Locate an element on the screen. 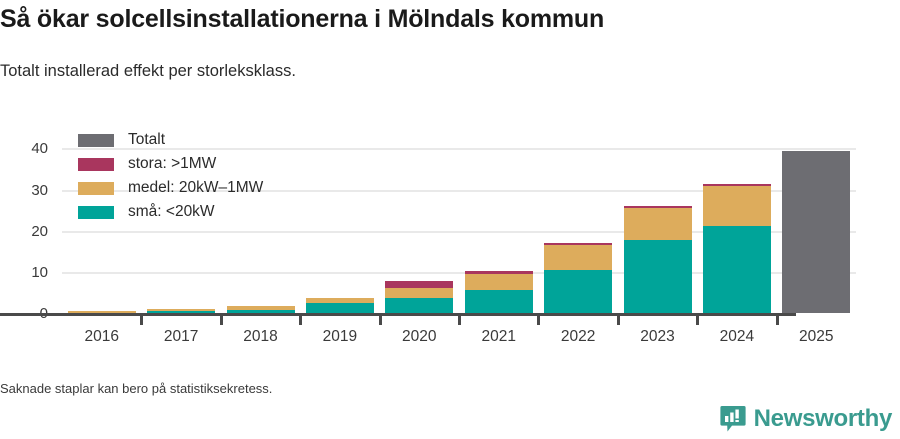 The width and height of the screenshot is (900, 439). x-axis-baseline is located at coordinates (398, 314).